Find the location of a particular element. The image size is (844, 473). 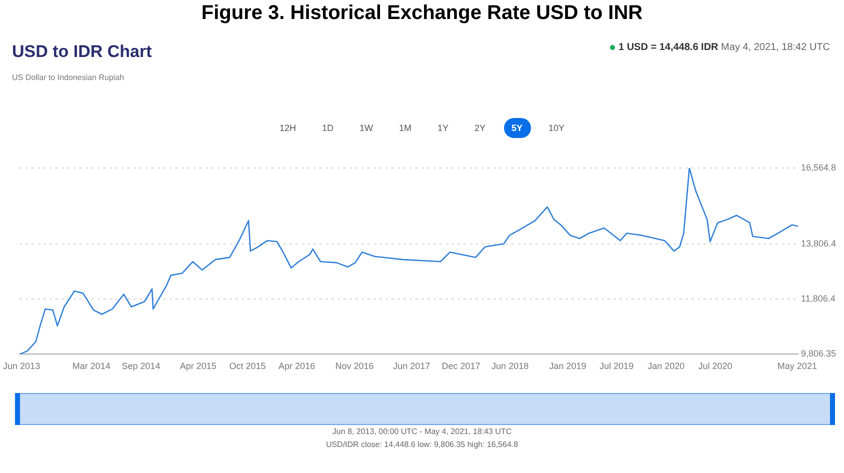

text: 1M is located at coordinates (405, 128).